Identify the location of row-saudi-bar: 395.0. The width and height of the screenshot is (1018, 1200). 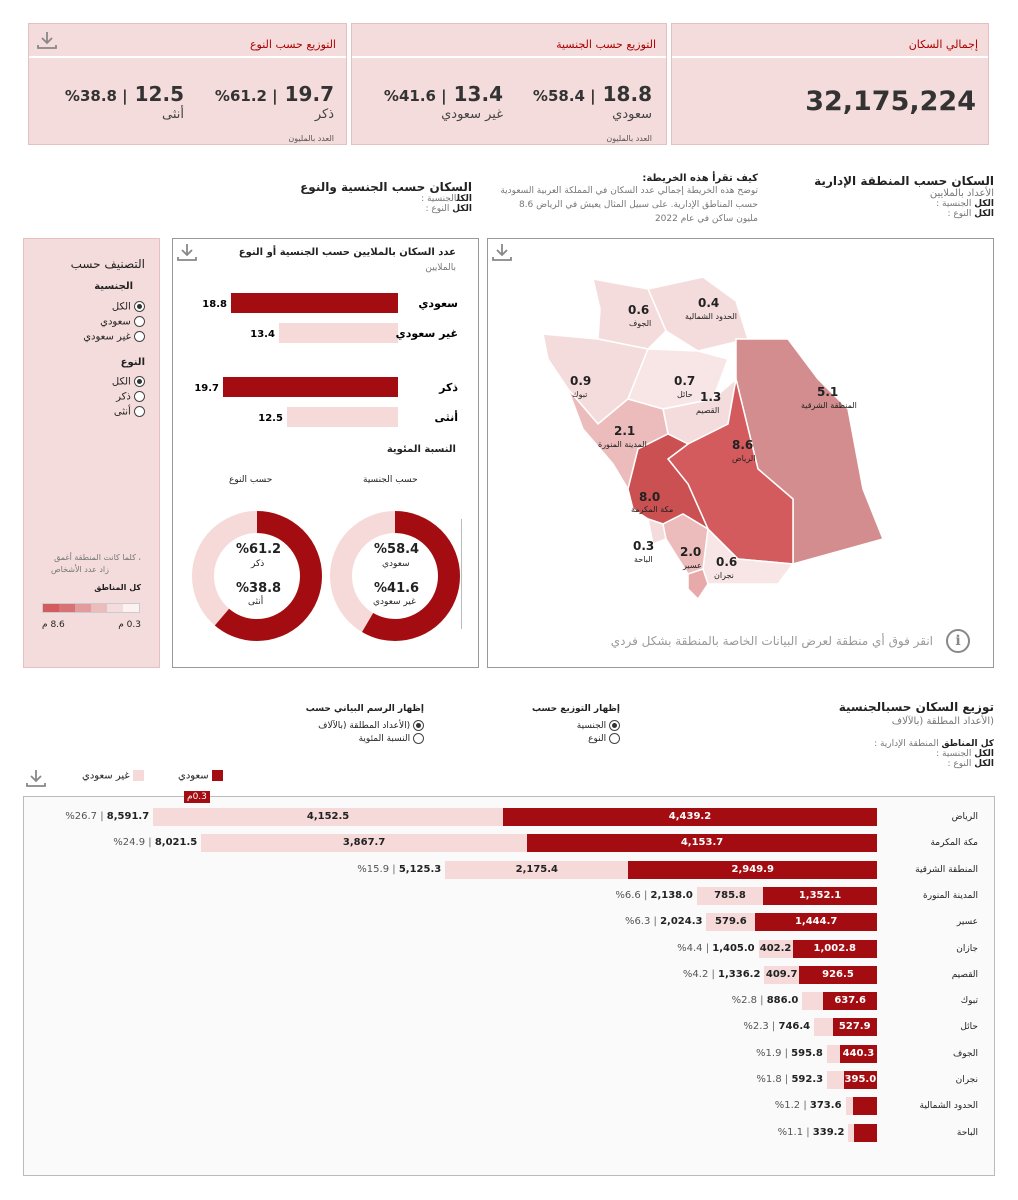
(860, 1080).